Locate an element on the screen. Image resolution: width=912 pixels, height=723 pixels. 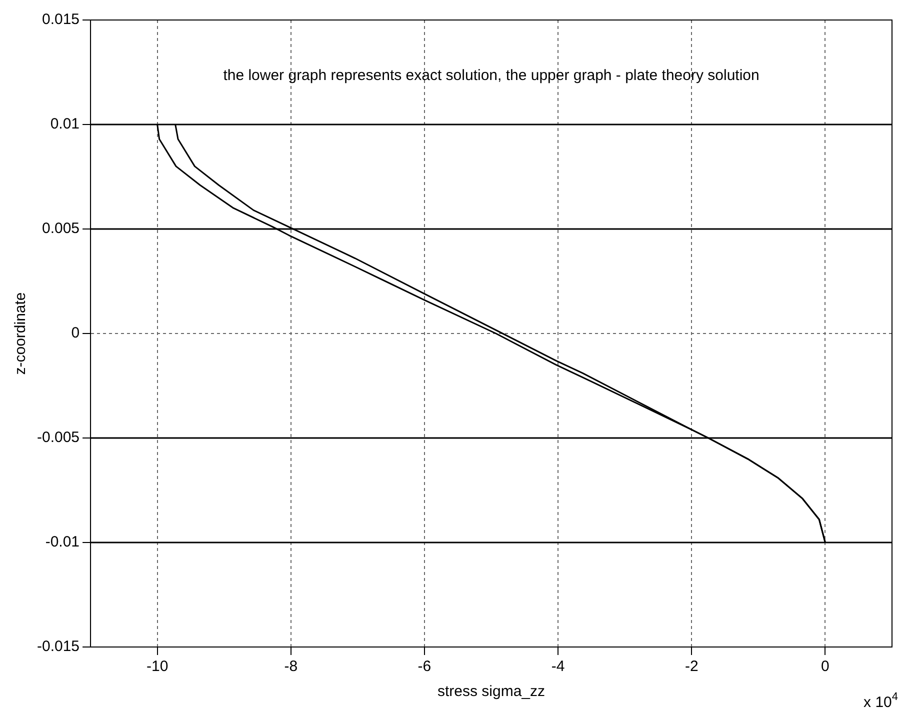
annotation: the lower graph represents exact solution, the upper graph - plate theory solution is located at coordinates (491, 75).